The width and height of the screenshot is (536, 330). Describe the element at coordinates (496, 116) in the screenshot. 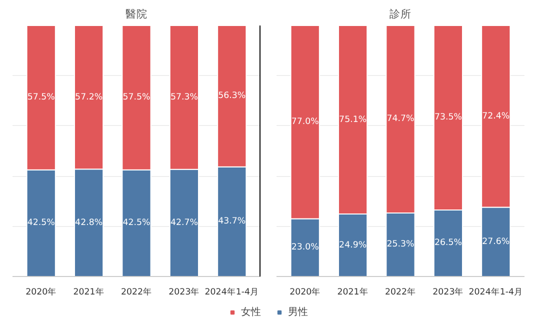

I see `data-label: 72.4%` at that location.